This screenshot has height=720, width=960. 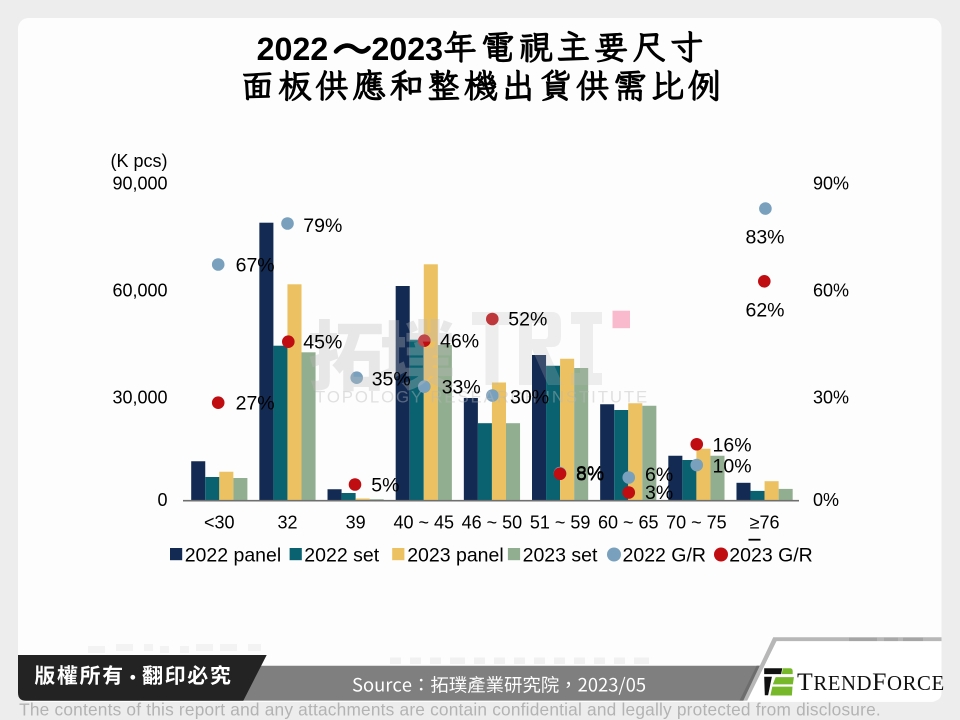 What do you see at coordinates (219, 523) in the screenshot?
I see `svg-text: <30` at bounding box center [219, 523].